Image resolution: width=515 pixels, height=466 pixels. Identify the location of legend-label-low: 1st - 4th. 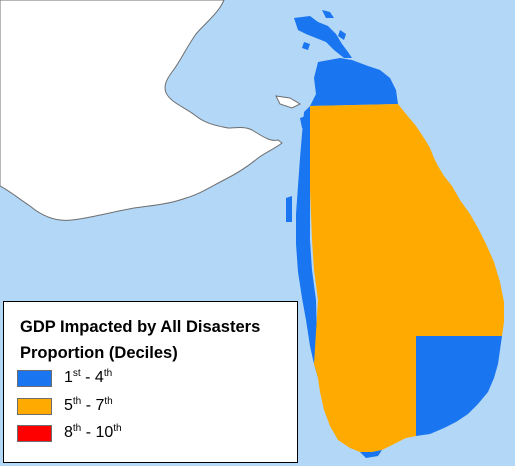
(88, 377).